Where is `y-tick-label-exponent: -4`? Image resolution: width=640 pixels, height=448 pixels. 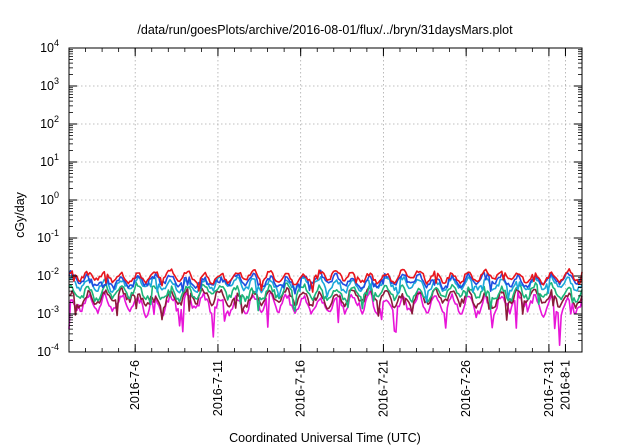 y-tick-label-exponent: -4 is located at coordinates (55, 347).